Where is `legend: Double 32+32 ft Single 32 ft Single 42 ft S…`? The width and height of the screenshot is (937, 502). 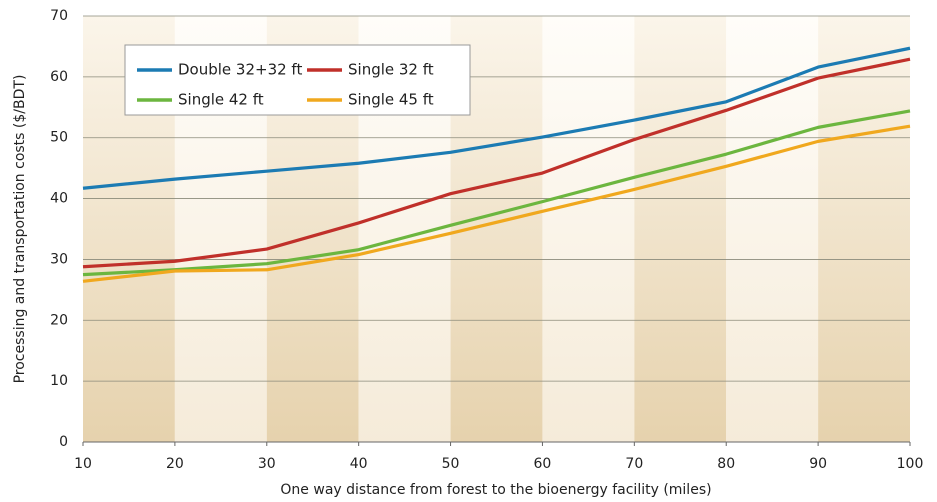 legend: Double 32+32 ft Single 32 ft Single 42 ft S… is located at coordinates (297, 80).